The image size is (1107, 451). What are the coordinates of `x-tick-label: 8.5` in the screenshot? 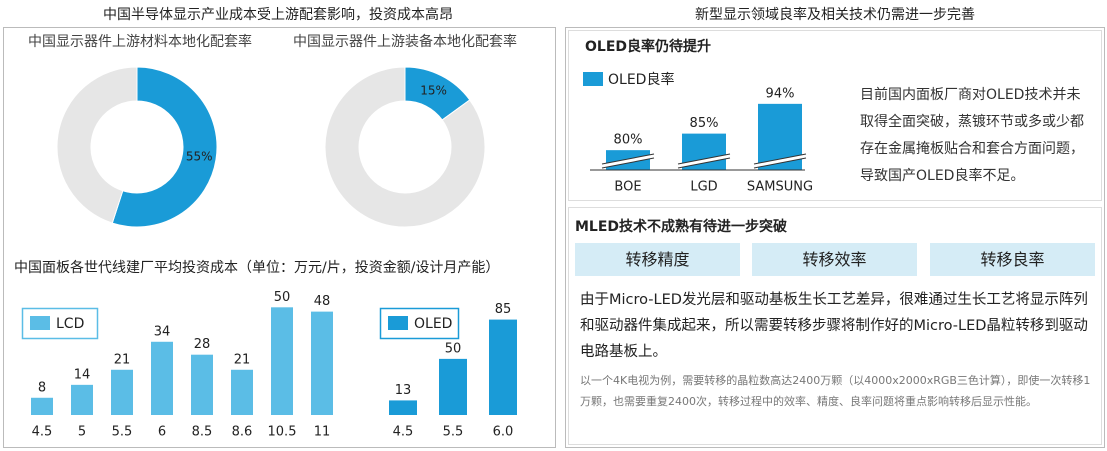 It's located at (202, 432).